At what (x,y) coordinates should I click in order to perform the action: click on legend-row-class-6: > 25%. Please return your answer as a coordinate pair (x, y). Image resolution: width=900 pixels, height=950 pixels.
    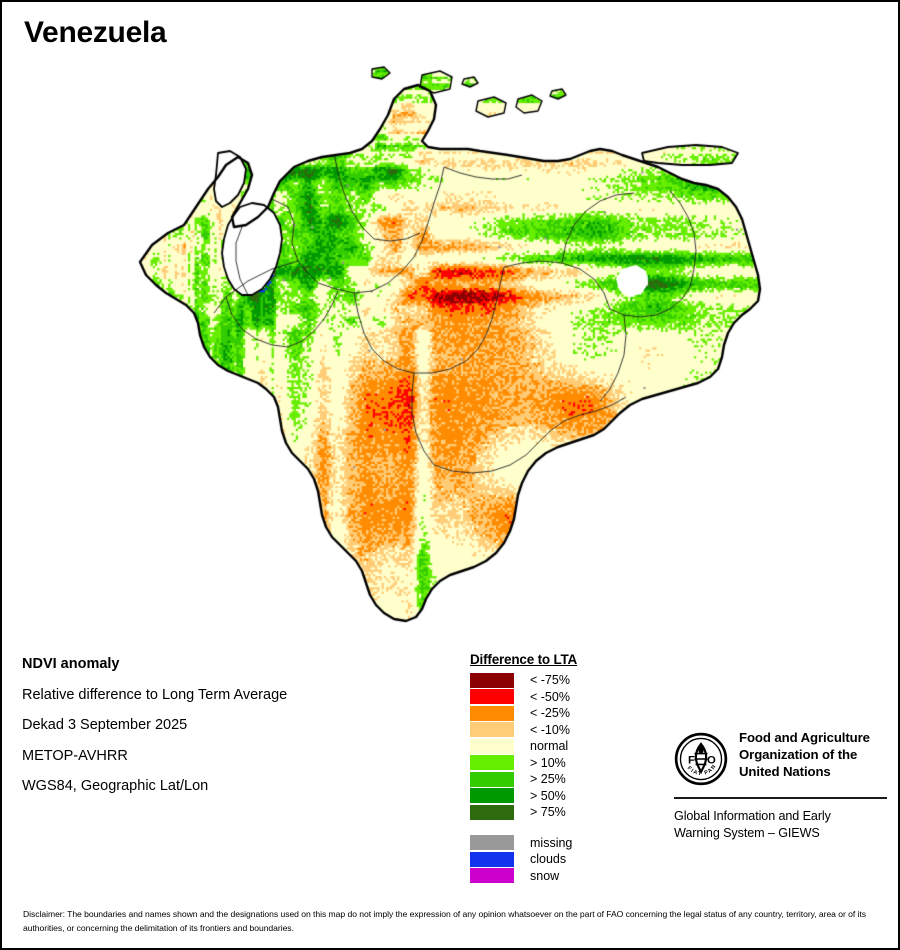
    Looking at the image, I should click on (565, 779).